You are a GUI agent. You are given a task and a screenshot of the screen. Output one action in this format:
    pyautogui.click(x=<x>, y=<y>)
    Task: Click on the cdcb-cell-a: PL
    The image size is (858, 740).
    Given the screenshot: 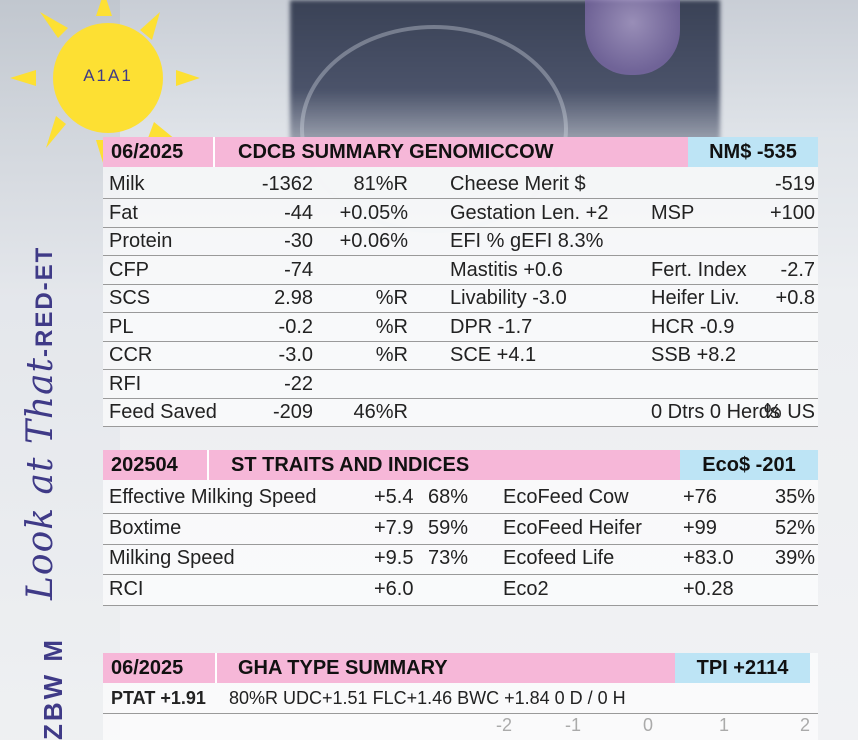 What is the action you would take?
    pyautogui.click(x=121, y=326)
    